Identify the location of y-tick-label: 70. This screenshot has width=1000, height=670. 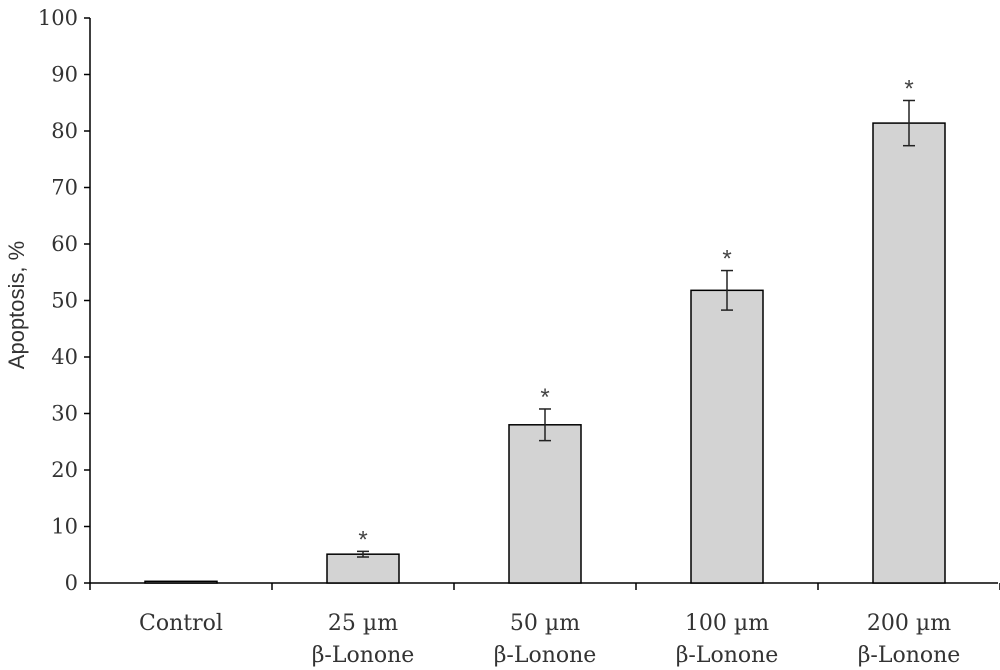
(64, 188).